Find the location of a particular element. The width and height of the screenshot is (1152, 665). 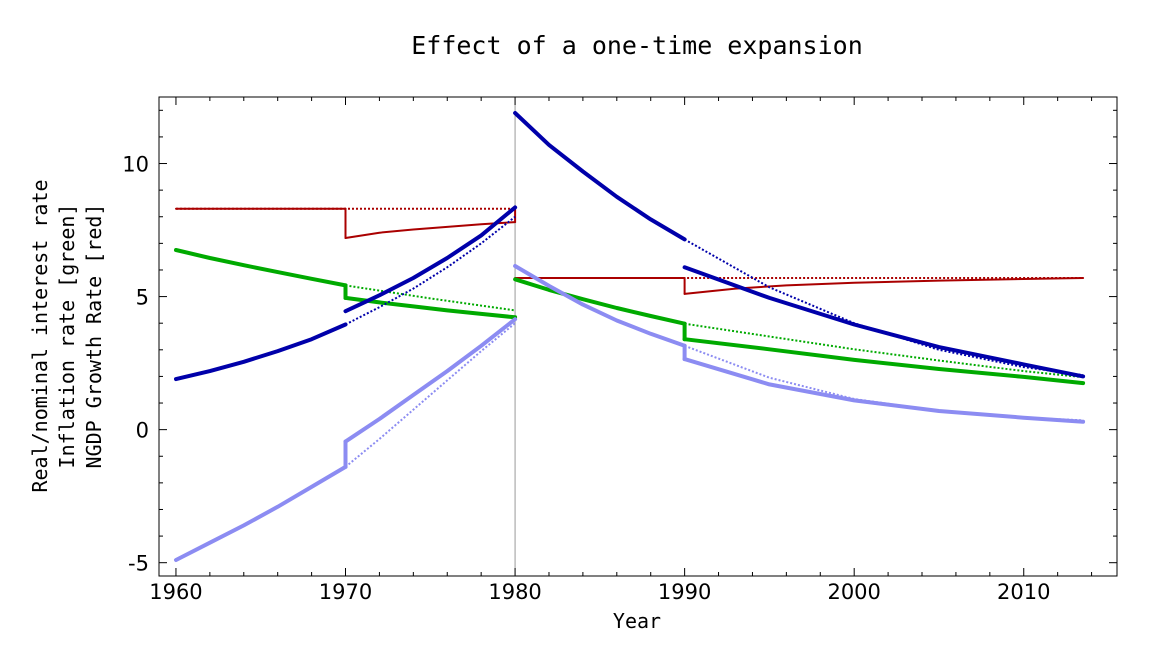

y-tick-label-5: 5 is located at coordinates (142, 298).